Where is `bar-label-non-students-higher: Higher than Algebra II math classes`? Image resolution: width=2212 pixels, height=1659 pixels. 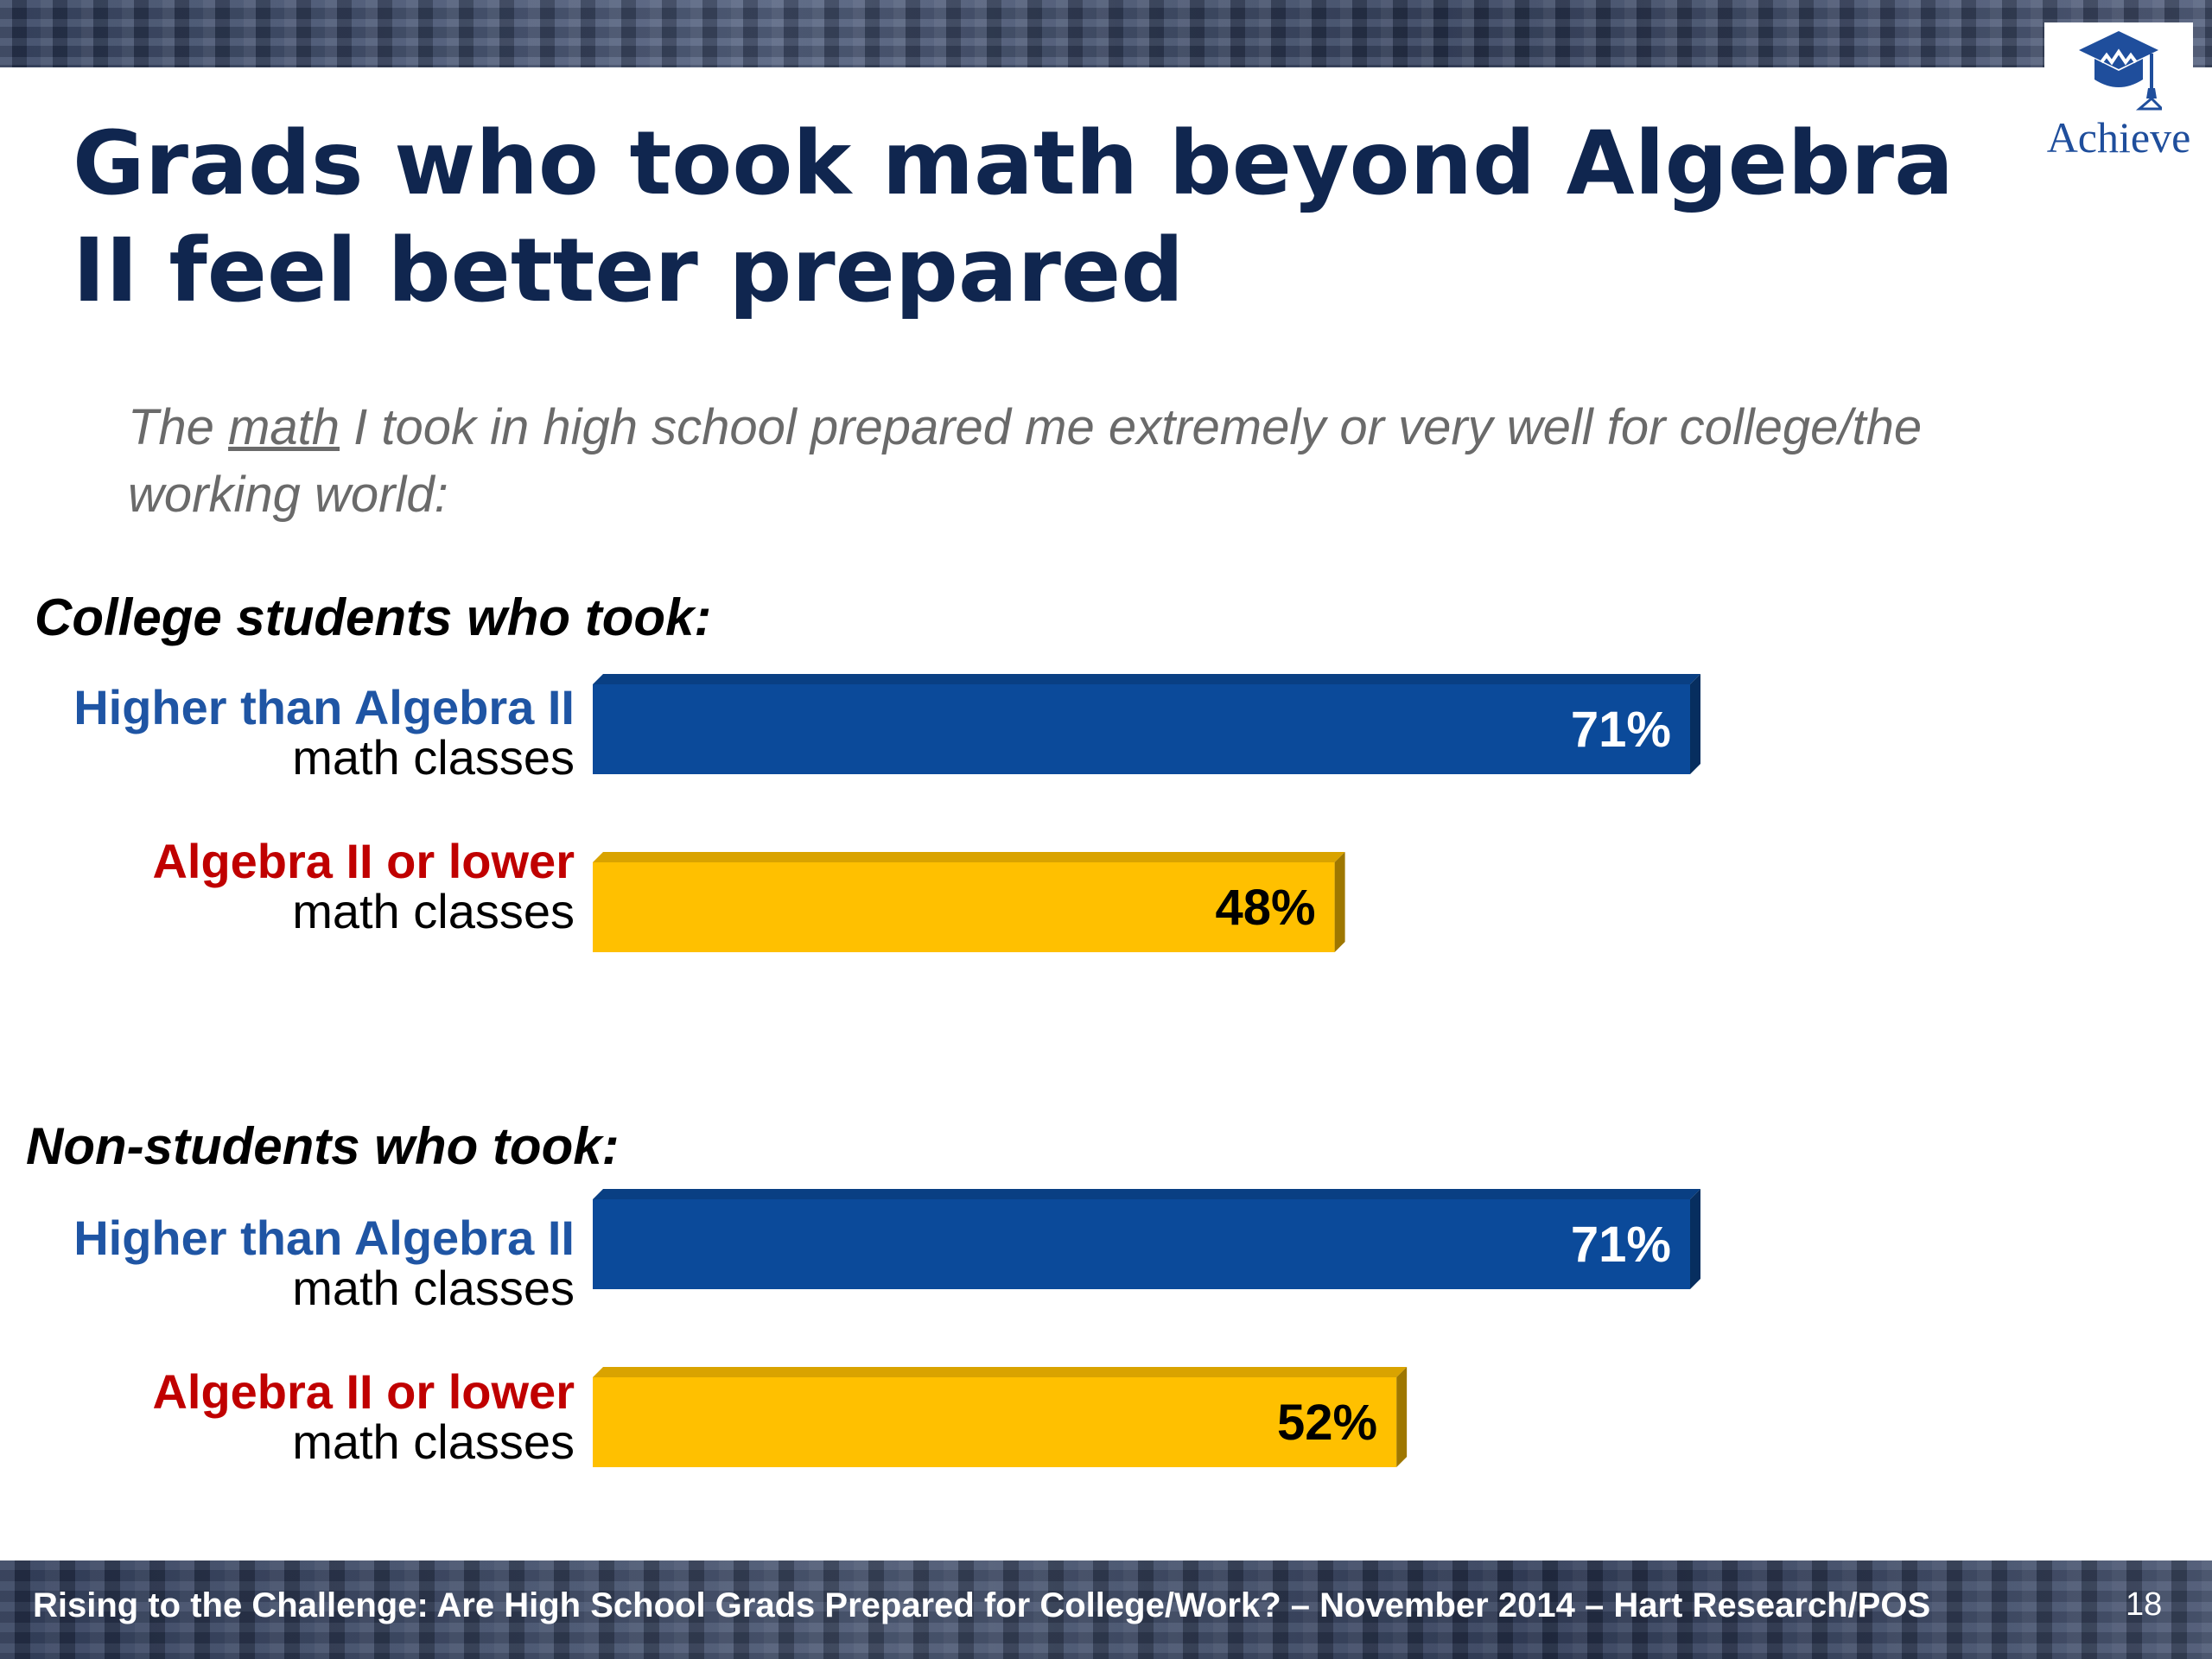
bar-label-non-students-higher: Higher than Algebra II math classes is located at coordinates (296, 1263).